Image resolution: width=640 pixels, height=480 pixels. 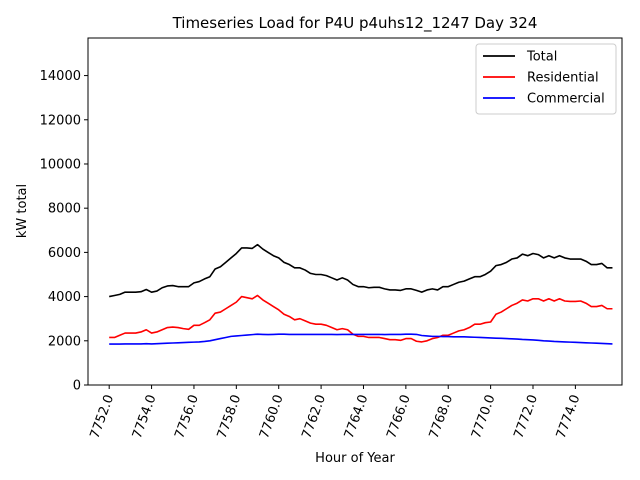 I want to click on y-tick-label: 10000, so click(x=60, y=165).